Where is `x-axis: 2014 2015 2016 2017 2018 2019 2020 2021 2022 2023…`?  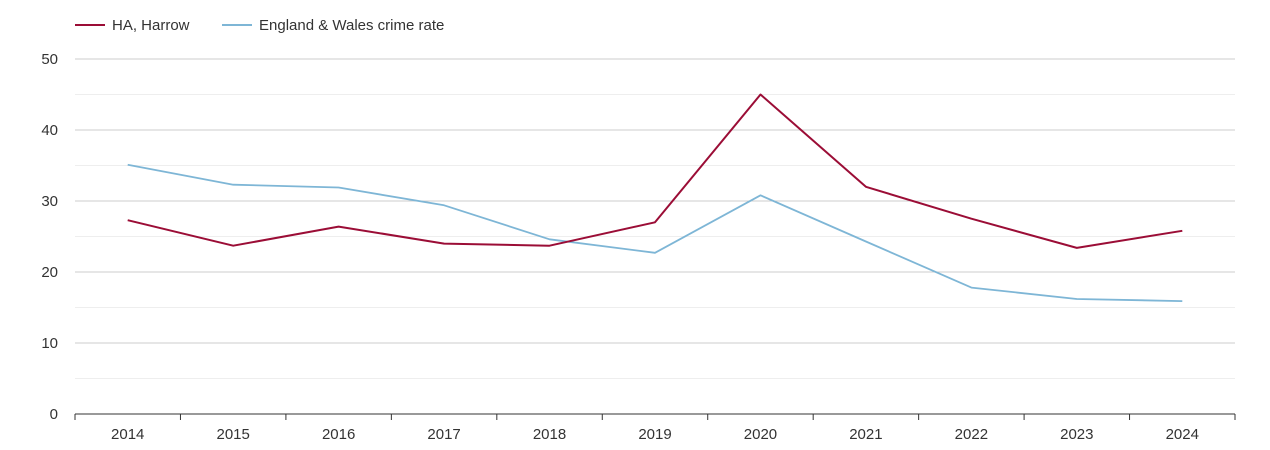
x-axis: 2014 2015 2016 2017 2018 2019 2020 2021 2022 2023… is located at coordinates (655, 428).